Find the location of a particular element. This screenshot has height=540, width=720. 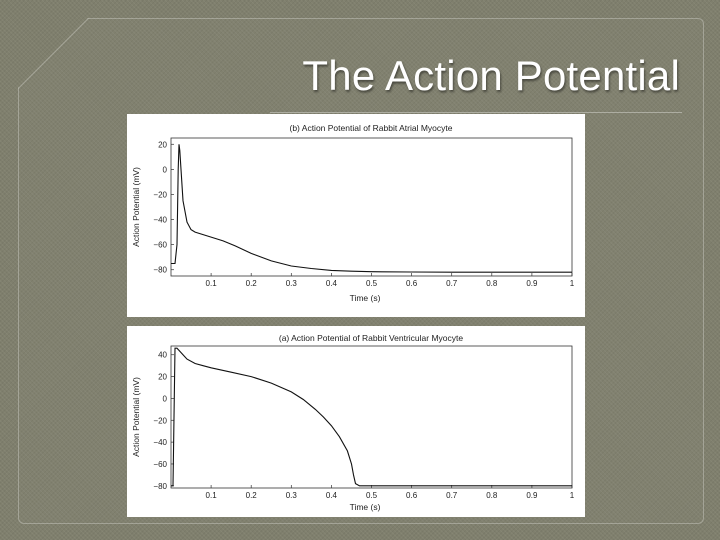

title-divider is located at coordinates (476, 112).